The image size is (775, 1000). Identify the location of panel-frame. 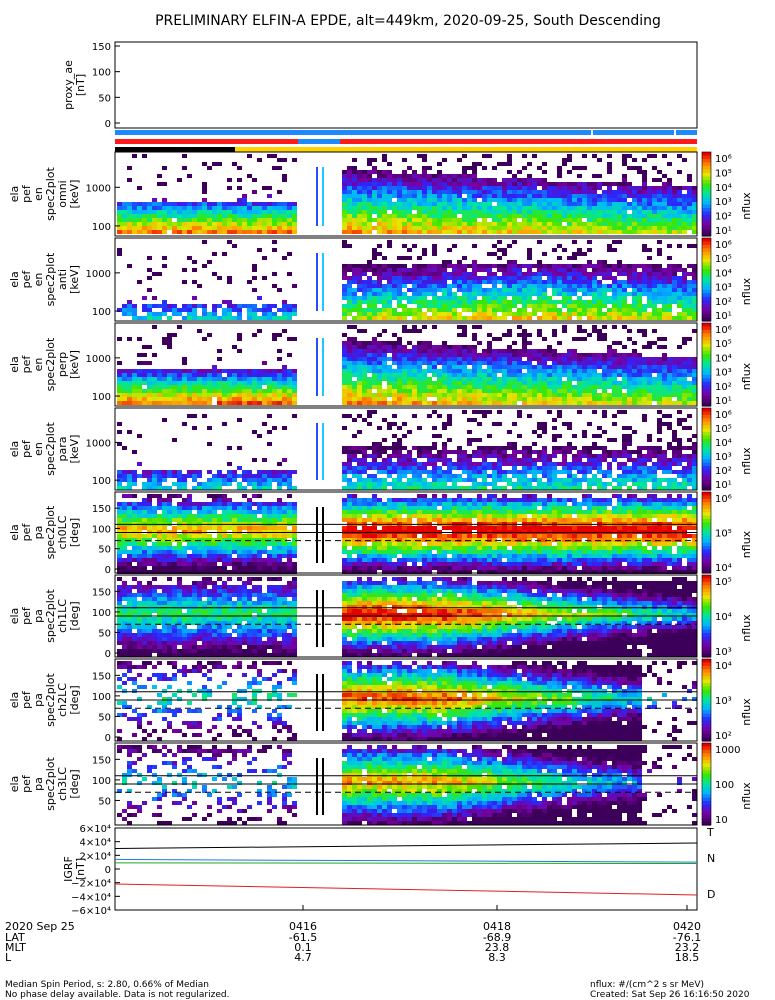
(406, 364).